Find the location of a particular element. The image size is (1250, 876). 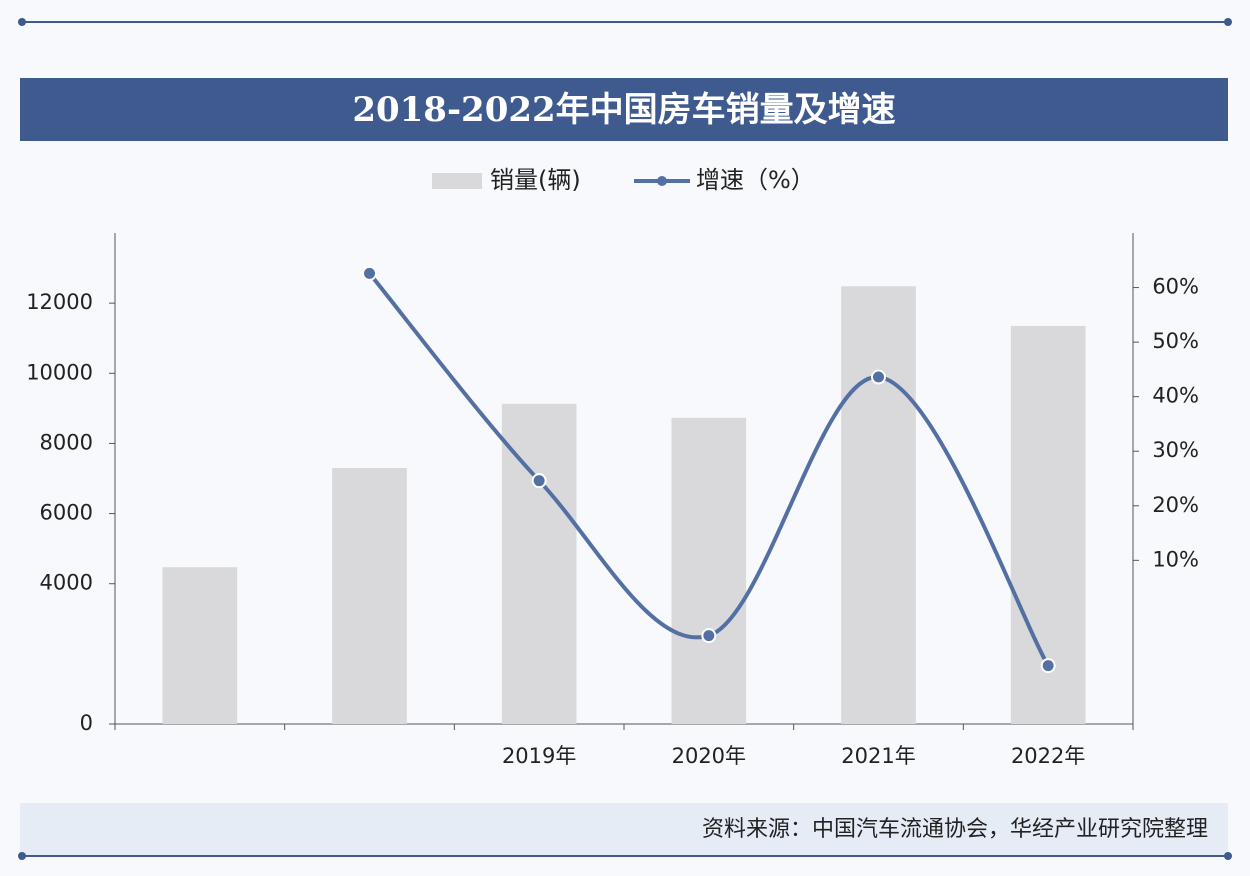

y-tick-label: 10000 is located at coordinates (59, 372).